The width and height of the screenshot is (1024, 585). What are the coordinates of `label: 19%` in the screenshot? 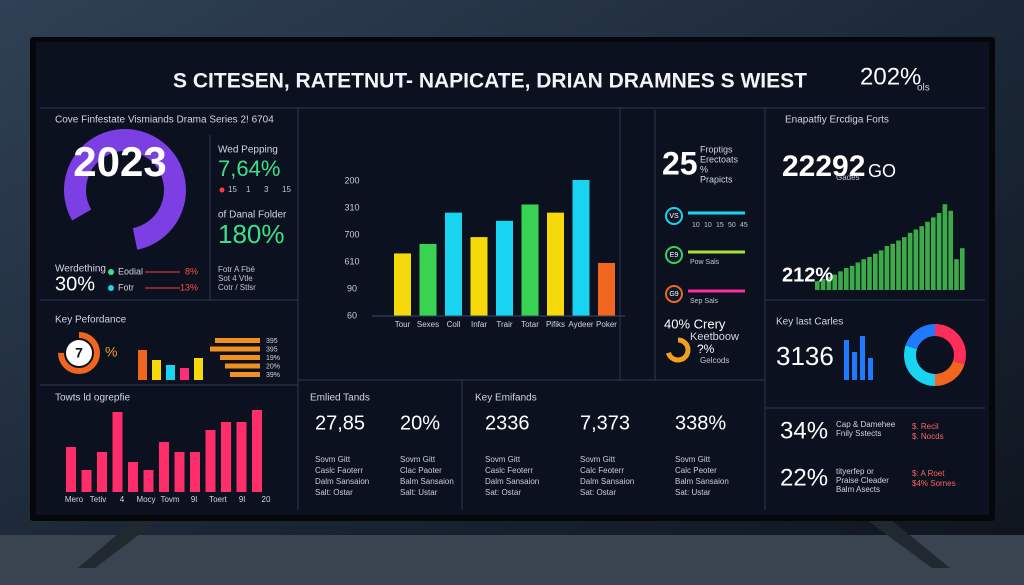 It's located at (273, 358).